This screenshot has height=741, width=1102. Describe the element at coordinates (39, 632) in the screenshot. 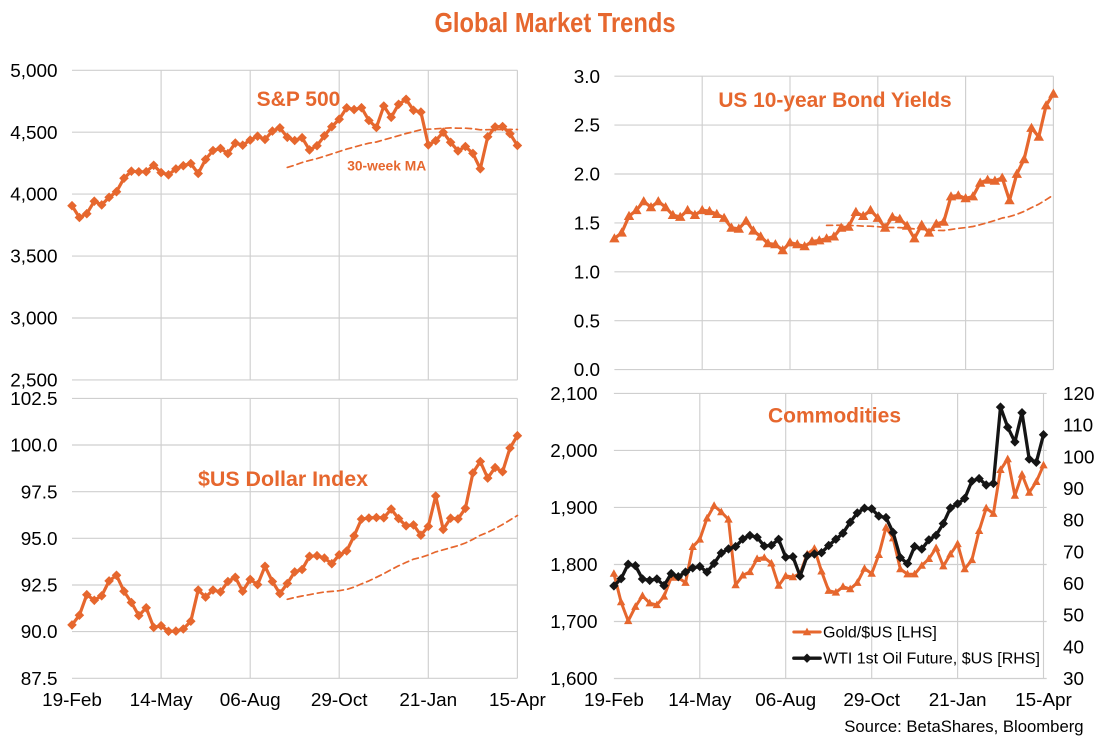

I see `svg-text: 90.0` at that location.